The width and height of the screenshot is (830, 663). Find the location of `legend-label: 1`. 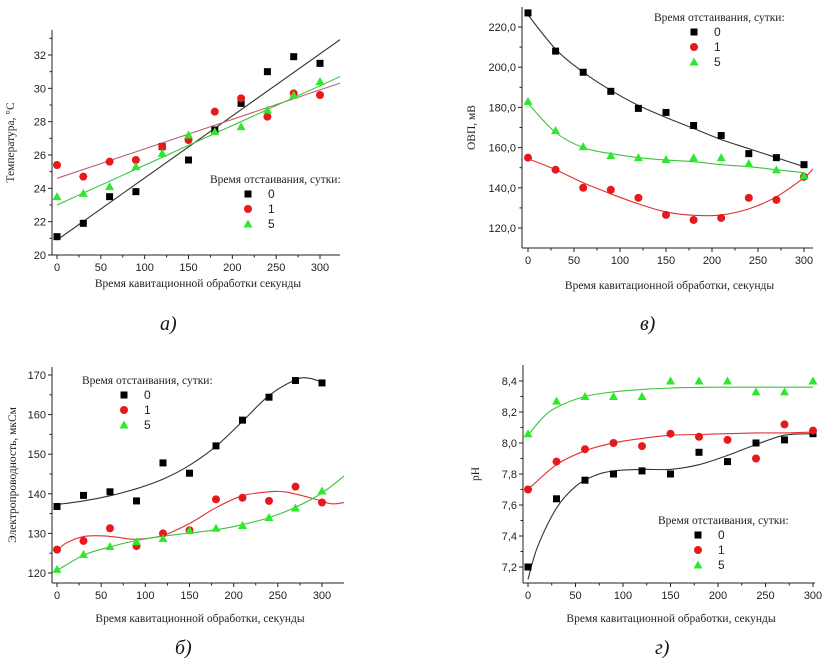

legend-label: 1 is located at coordinates (147, 410).